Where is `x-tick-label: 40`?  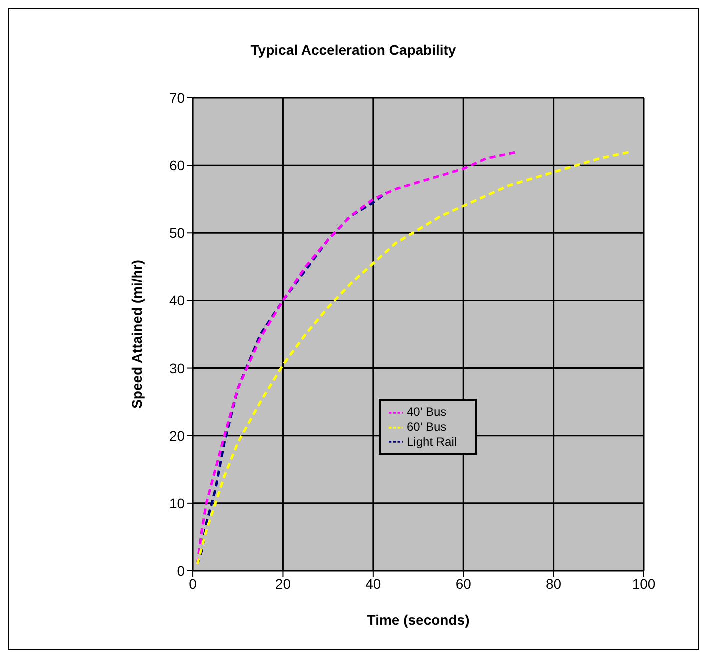 x-tick-label: 40 is located at coordinates (374, 584).